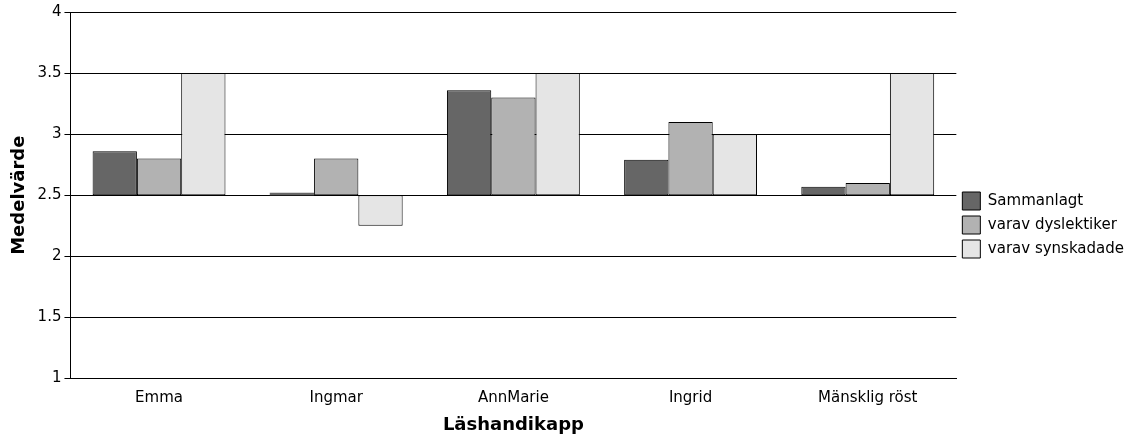 This screenshot has width=1144, height=445. I want to click on legend-label: varav synskadade, so click(1056, 247).